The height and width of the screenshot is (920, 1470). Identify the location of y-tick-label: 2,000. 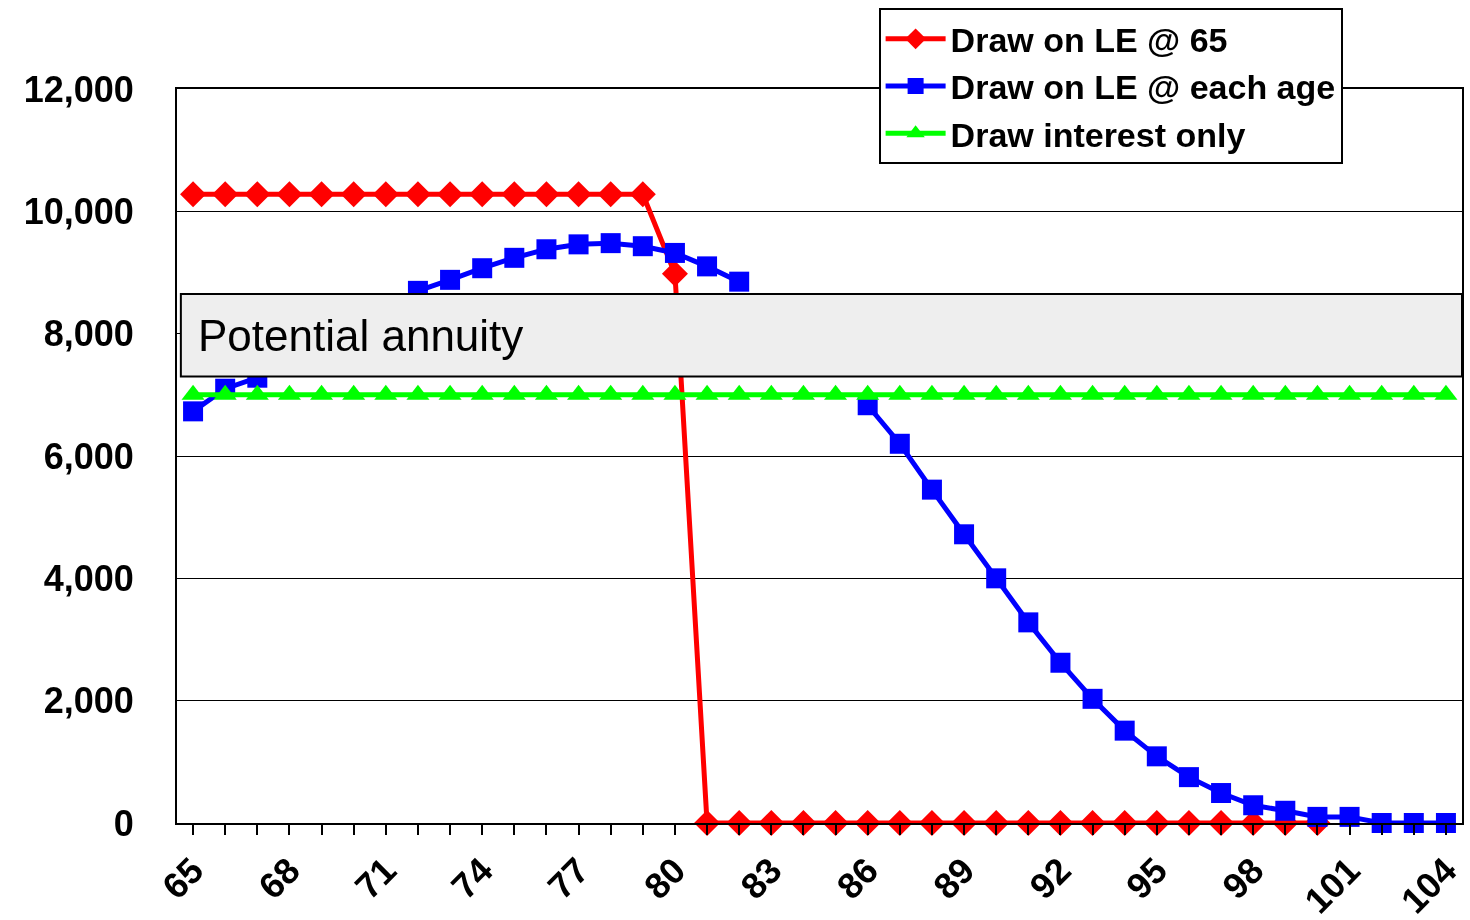
(88, 701).